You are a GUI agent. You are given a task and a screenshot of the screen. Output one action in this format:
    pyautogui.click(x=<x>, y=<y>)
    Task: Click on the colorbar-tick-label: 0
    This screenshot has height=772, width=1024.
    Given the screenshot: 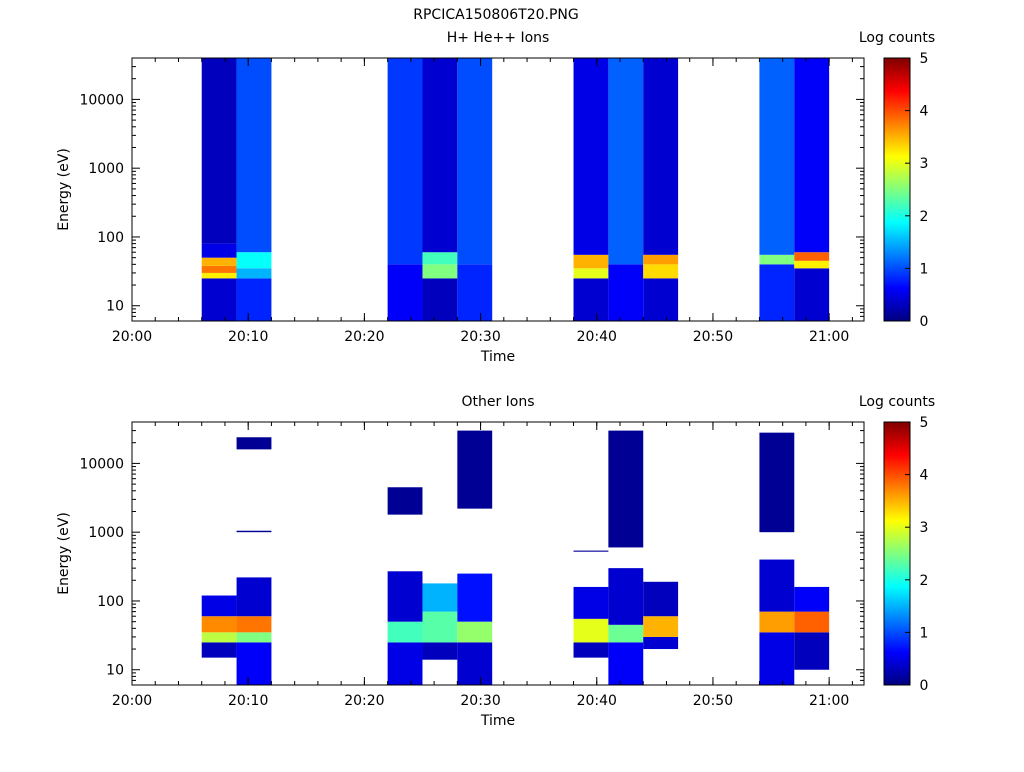 What is the action you would take?
    pyautogui.click(x=924, y=322)
    